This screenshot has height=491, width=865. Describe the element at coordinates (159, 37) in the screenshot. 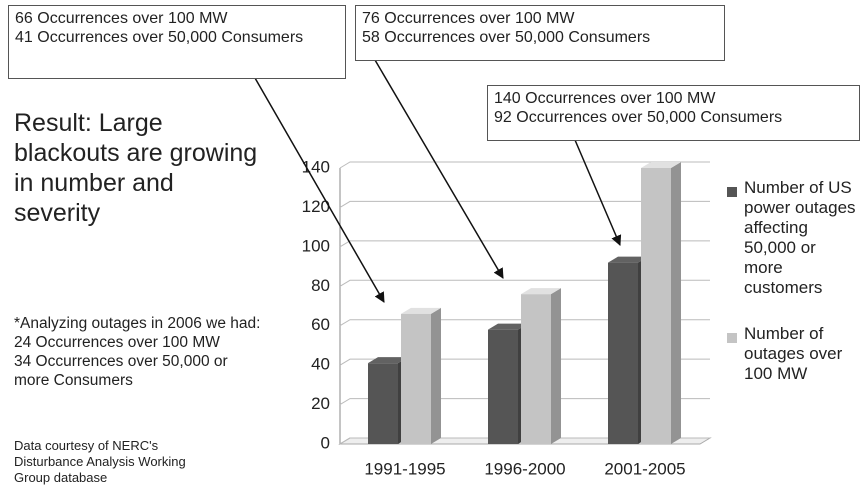

I see `annotation-line: 41 Occurrences over 50,000 Consumers` at that location.